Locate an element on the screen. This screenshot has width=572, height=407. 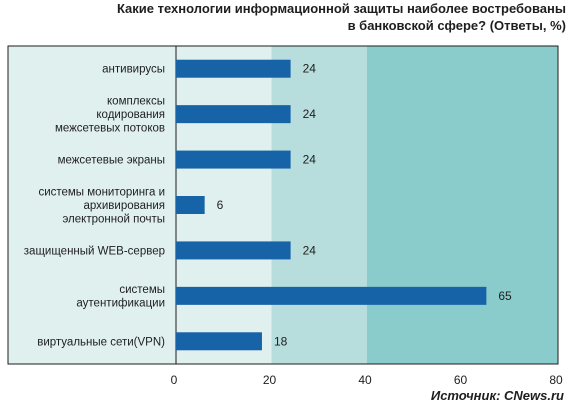
source-name: CNews.ru is located at coordinates (534, 395).